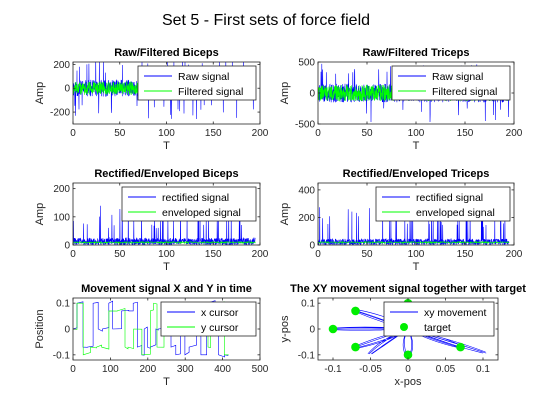 Image resolution: width=560 pixels, height=420 pixels. Describe the element at coordinates (166, 289) in the screenshot. I see `chart-title: Movement signal X and Y in time` at that location.